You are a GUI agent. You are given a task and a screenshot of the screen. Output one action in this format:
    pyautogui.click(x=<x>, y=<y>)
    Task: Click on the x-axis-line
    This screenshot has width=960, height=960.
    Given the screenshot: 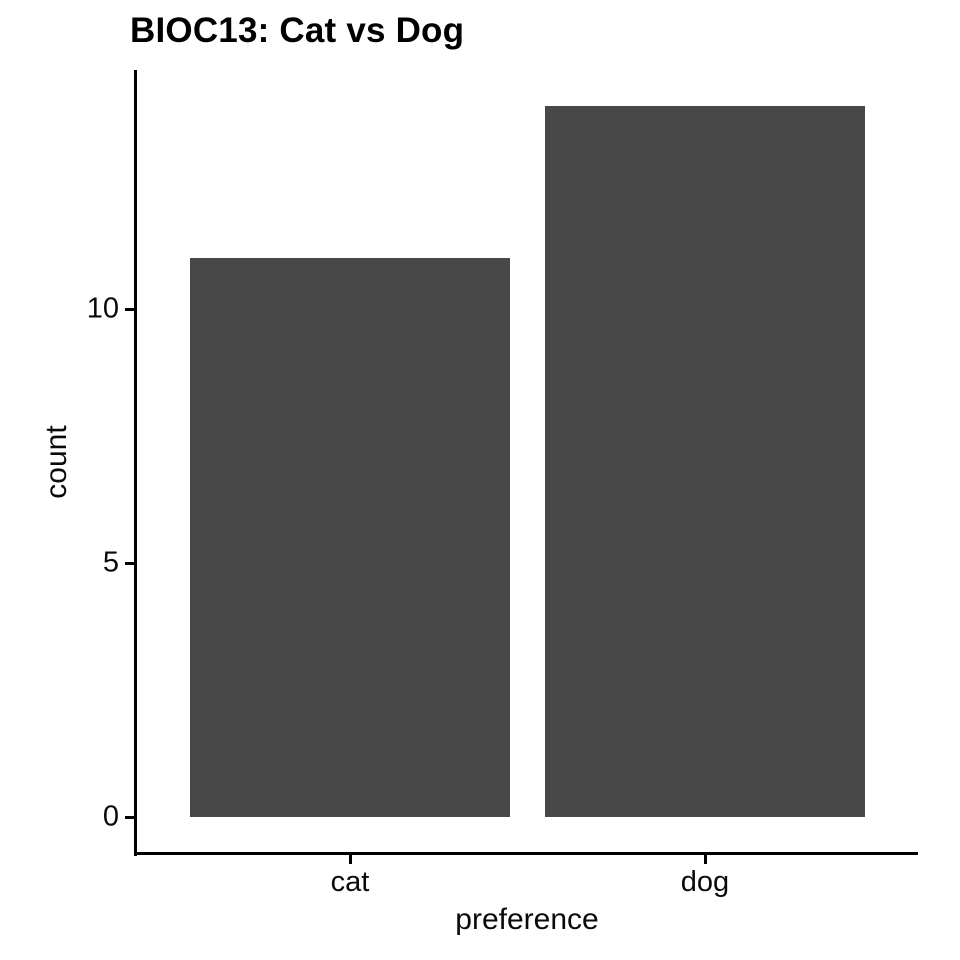 What is the action you would take?
    pyautogui.click(x=526, y=853)
    